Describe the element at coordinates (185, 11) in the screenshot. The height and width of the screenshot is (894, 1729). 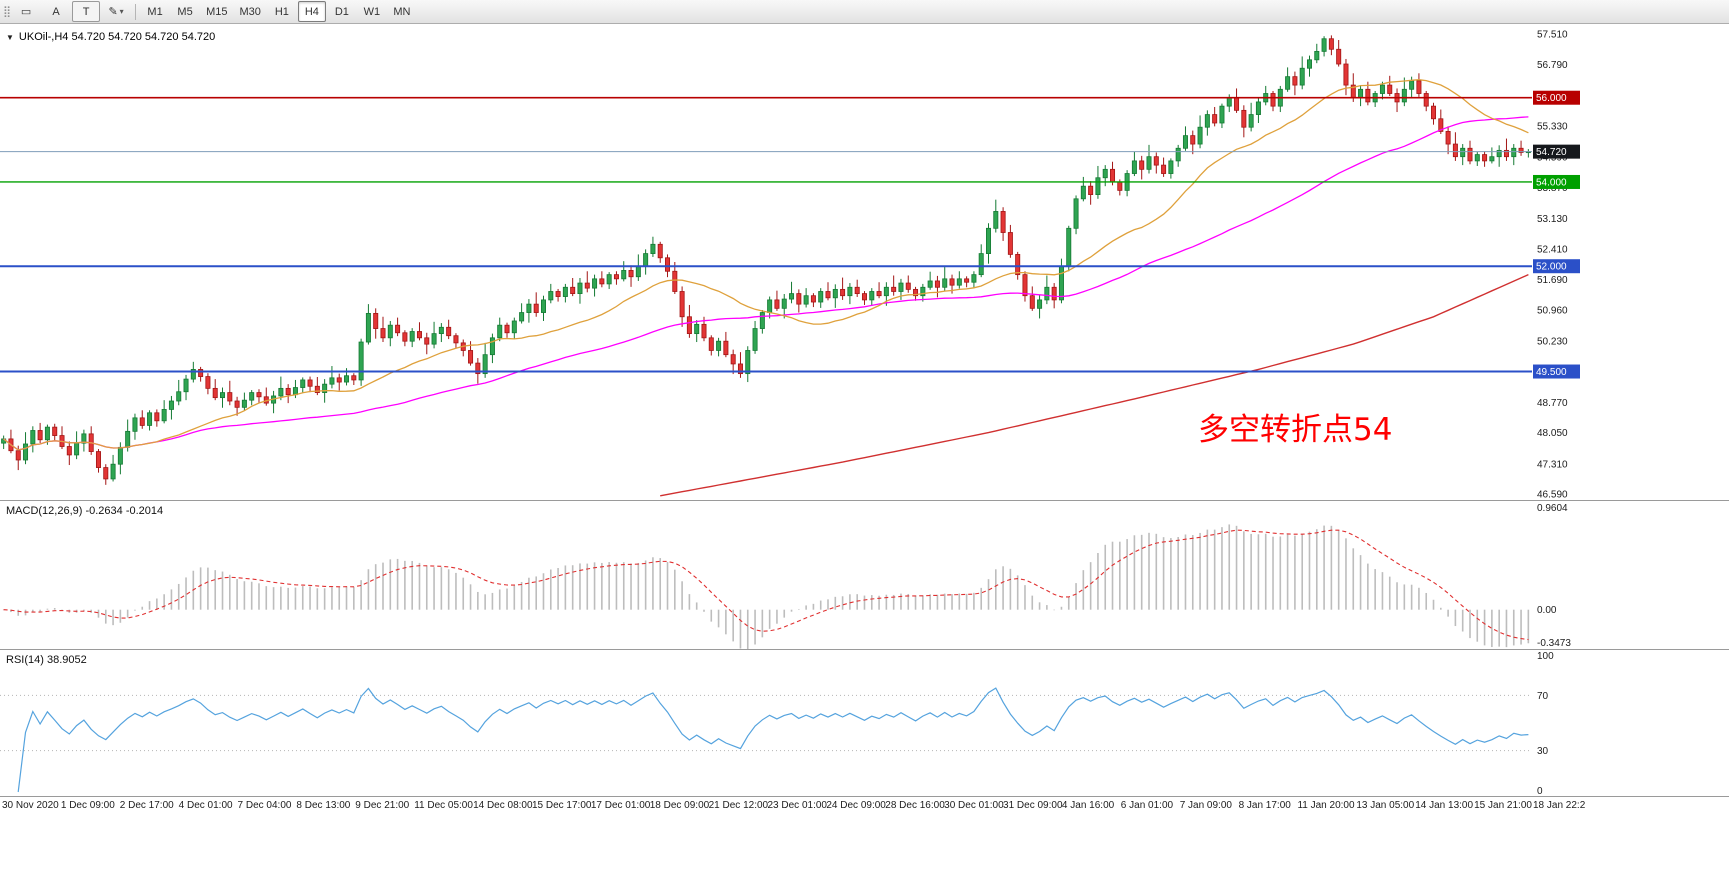
I see `timeframe-m5-button: M5` at that location.